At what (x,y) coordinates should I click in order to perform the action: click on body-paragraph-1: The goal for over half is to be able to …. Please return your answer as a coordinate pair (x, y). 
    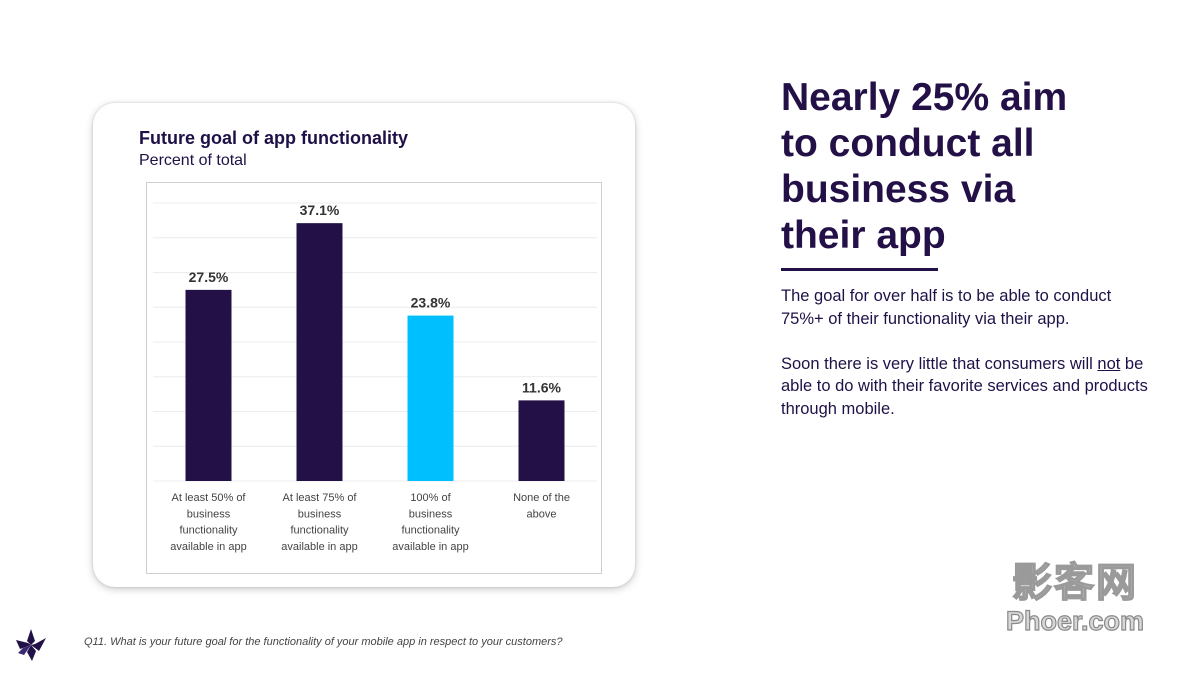
    Looking at the image, I should click on (946, 307).